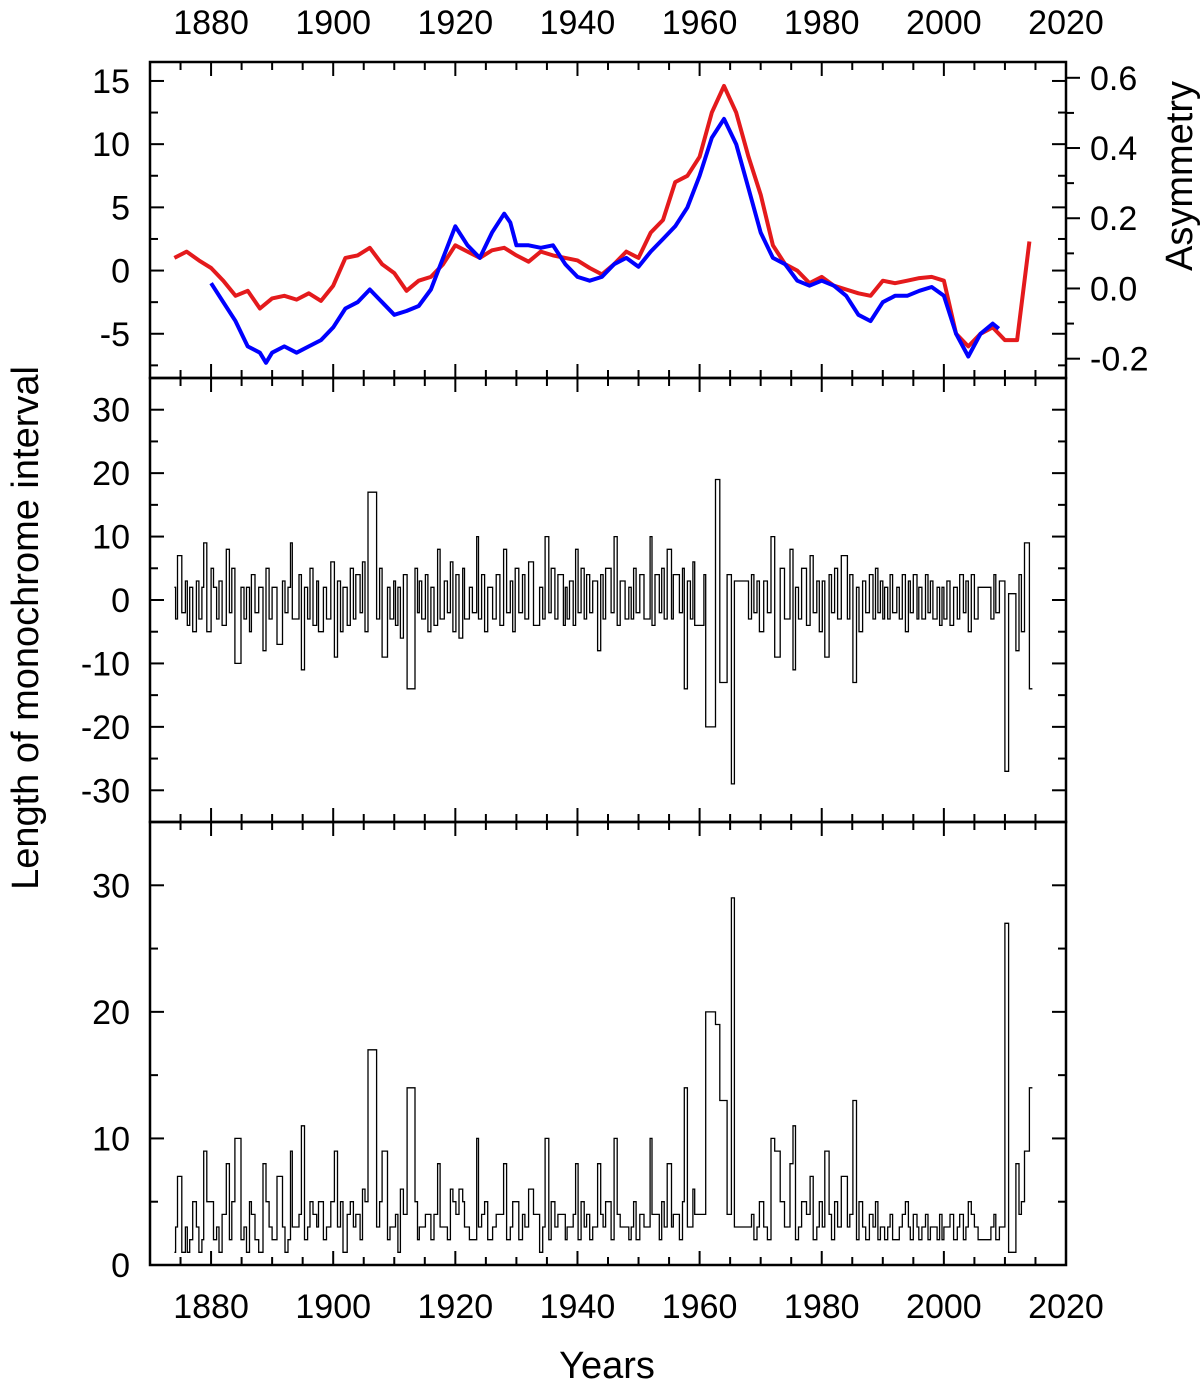  What do you see at coordinates (1179, 176) in the screenshot?
I see `right-axis-title: Asymmetry` at bounding box center [1179, 176].